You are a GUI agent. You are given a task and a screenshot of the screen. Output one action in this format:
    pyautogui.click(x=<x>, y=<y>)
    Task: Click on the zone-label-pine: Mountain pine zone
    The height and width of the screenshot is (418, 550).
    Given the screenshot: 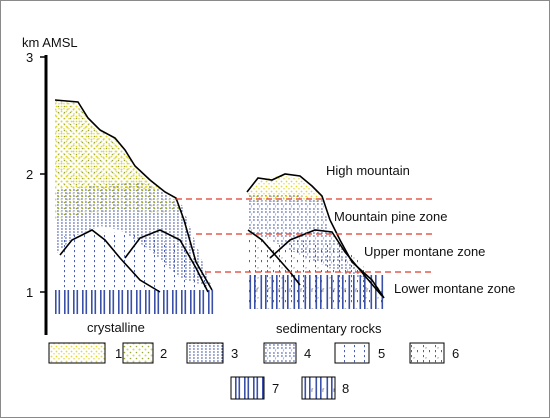 What is the action you would take?
    pyautogui.click(x=390, y=216)
    